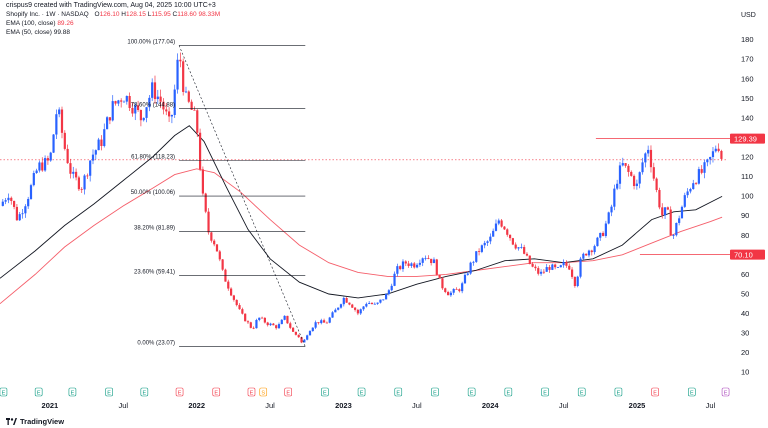 This screenshot has height=428, width=768. What do you see at coordinates (242, 196) in the screenshot?
I see `fib-trend-line` at bounding box center [242, 196].